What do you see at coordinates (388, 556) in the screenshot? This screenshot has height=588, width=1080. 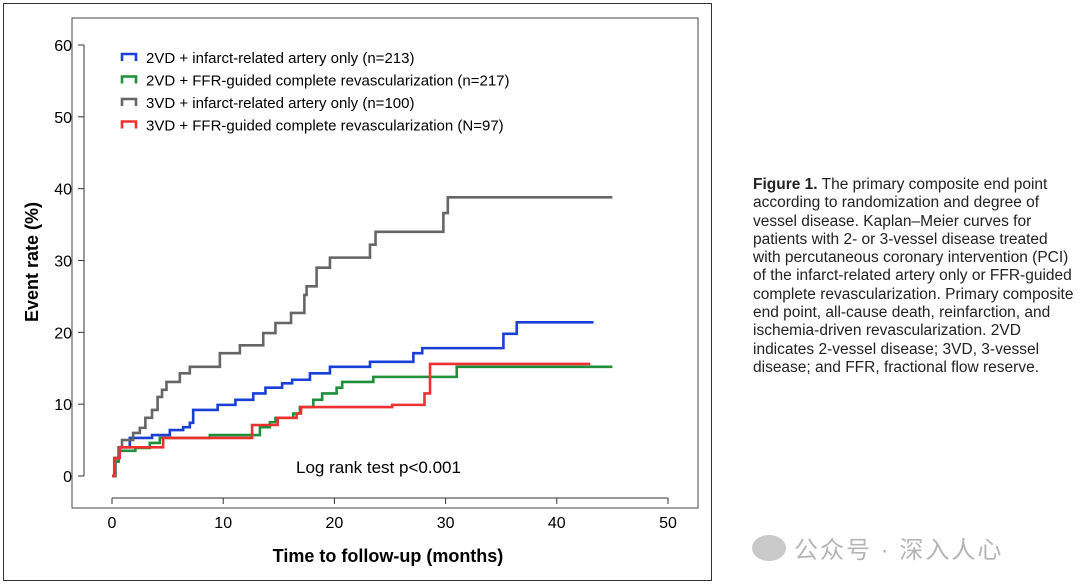 I see `x-axis-label: Time to follow-up (months)` at bounding box center [388, 556].